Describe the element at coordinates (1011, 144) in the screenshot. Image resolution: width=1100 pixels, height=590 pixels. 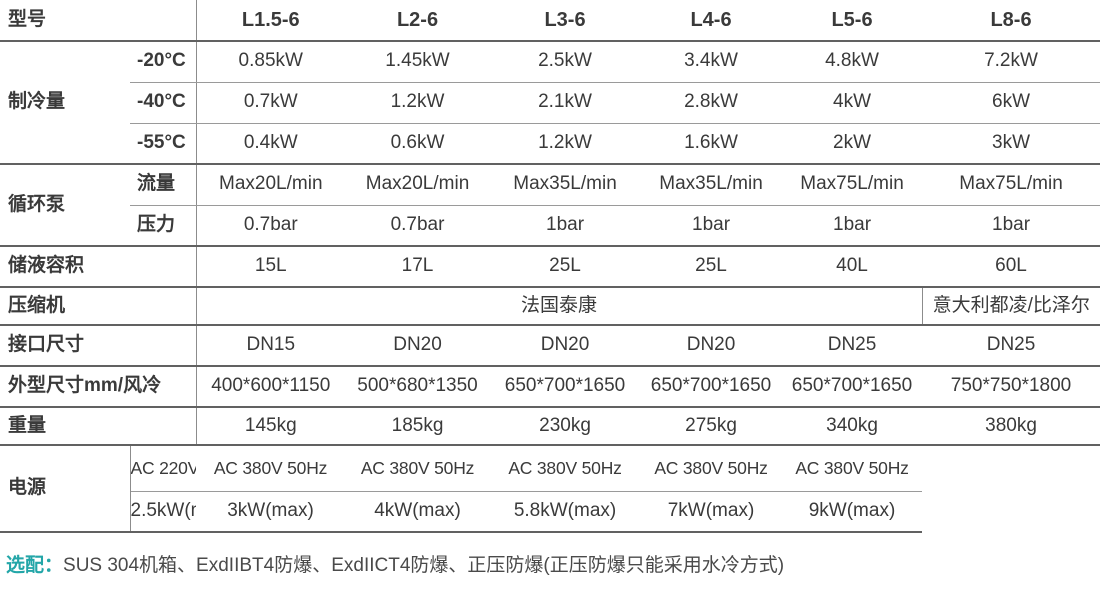
I see `spec-cell: 3kW` at that location.